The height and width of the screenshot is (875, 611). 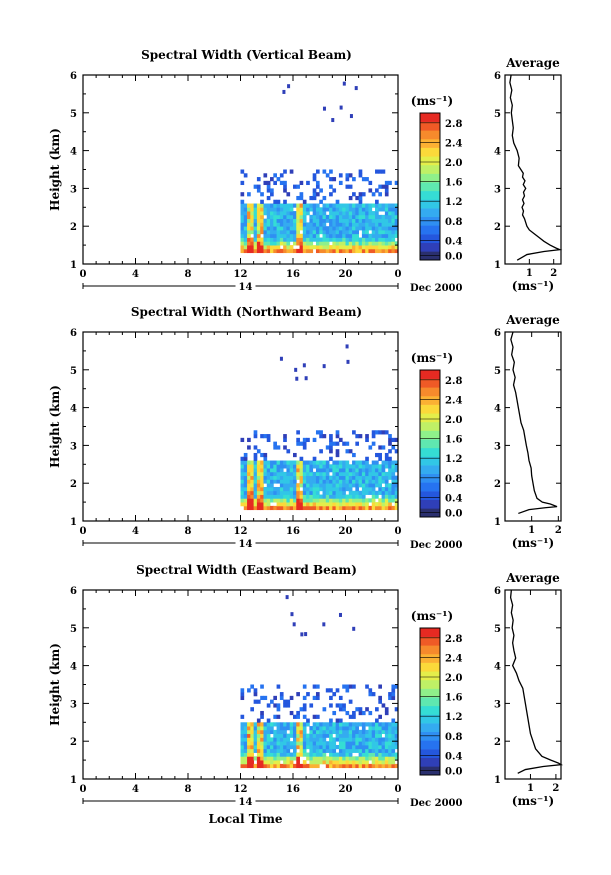 What do you see at coordinates (497, 76) in the screenshot?
I see `profile-y-tick-label: 6` at bounding box center [497, 76].